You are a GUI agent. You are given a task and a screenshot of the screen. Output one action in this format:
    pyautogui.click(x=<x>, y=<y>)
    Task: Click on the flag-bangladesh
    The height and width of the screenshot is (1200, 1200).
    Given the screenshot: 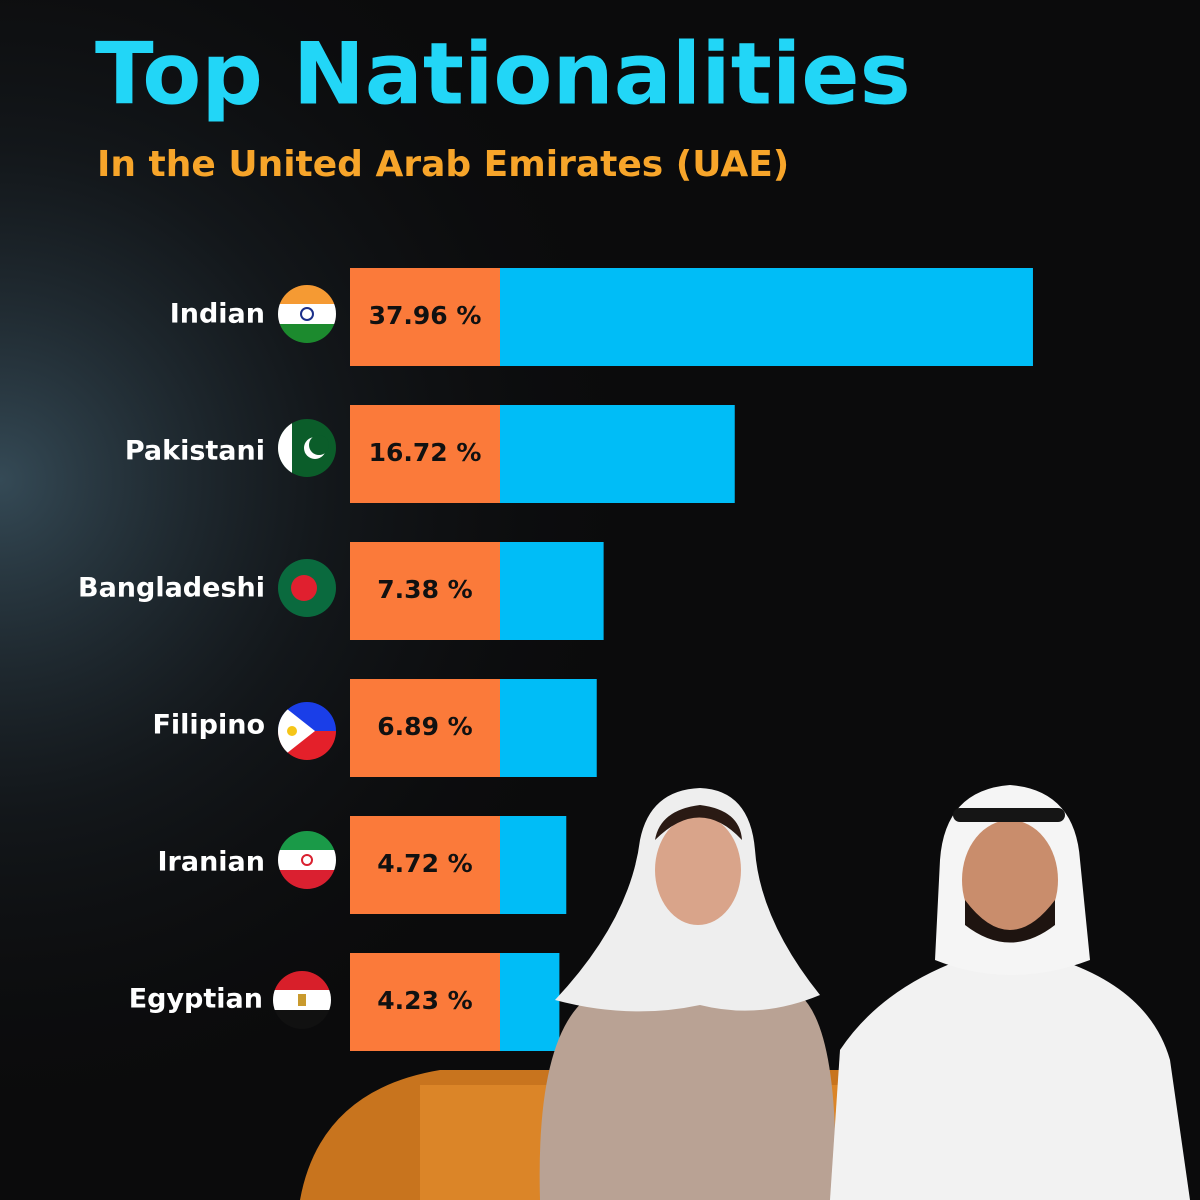 What is the action you would take?
    pyautogui.click(x=307, y=588)
    